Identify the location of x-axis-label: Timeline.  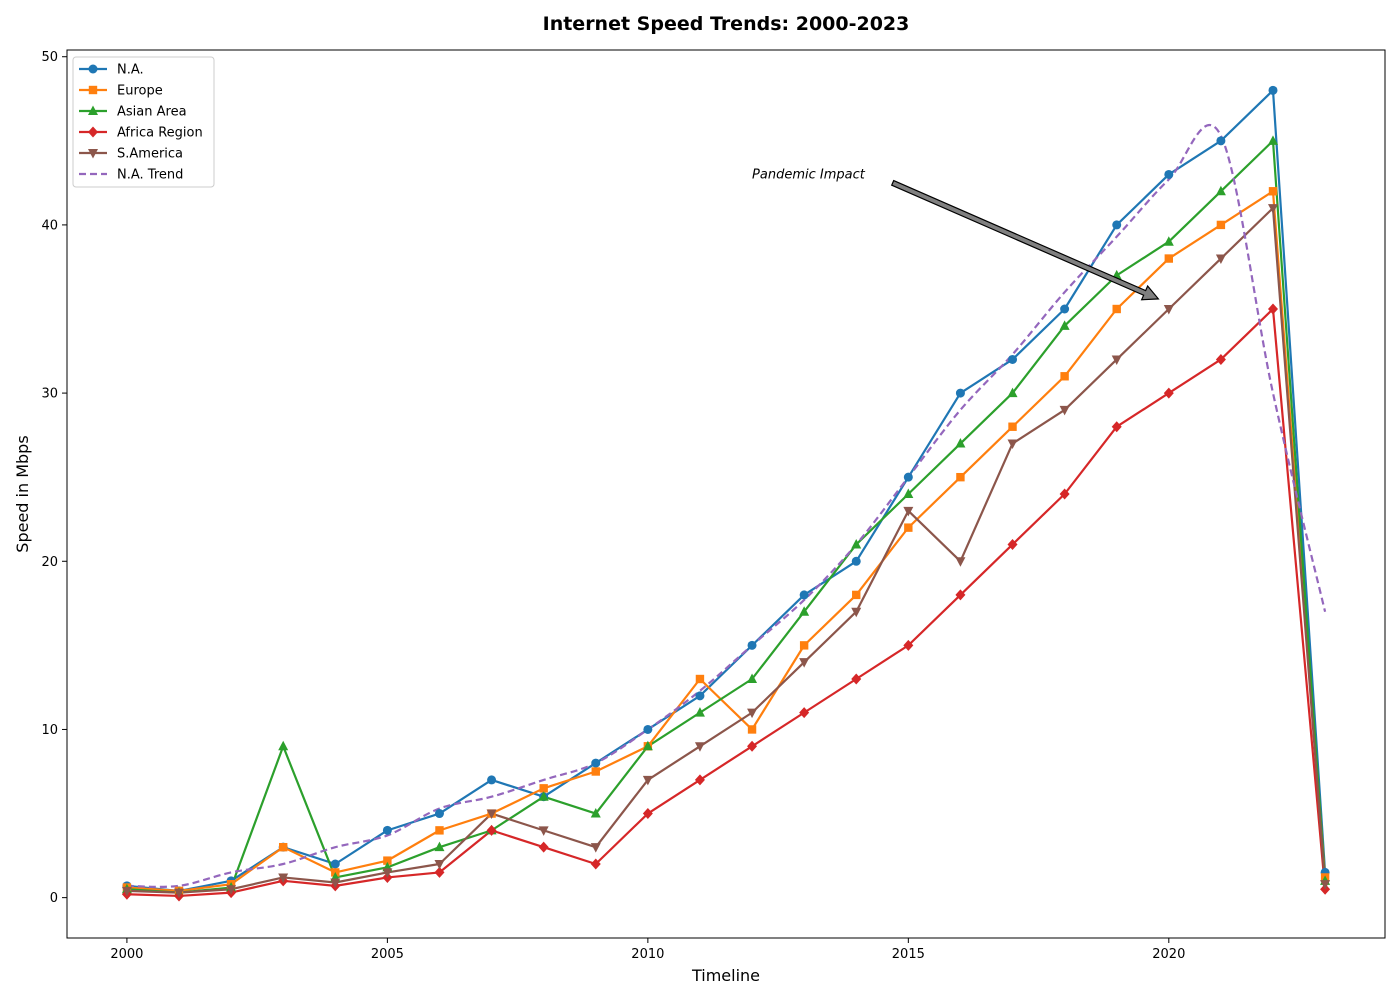
(725, 975).